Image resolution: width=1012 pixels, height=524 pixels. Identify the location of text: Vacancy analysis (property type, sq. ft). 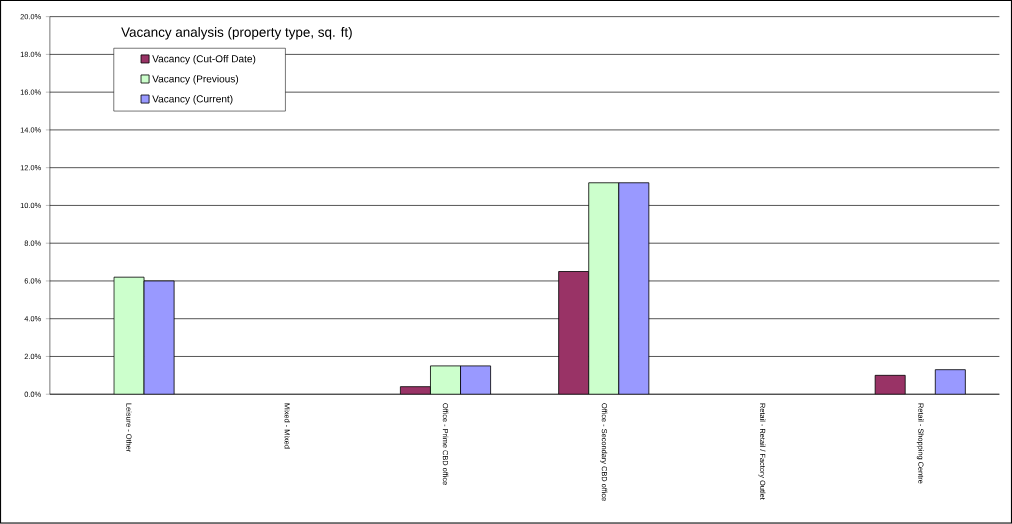
(236, 33).